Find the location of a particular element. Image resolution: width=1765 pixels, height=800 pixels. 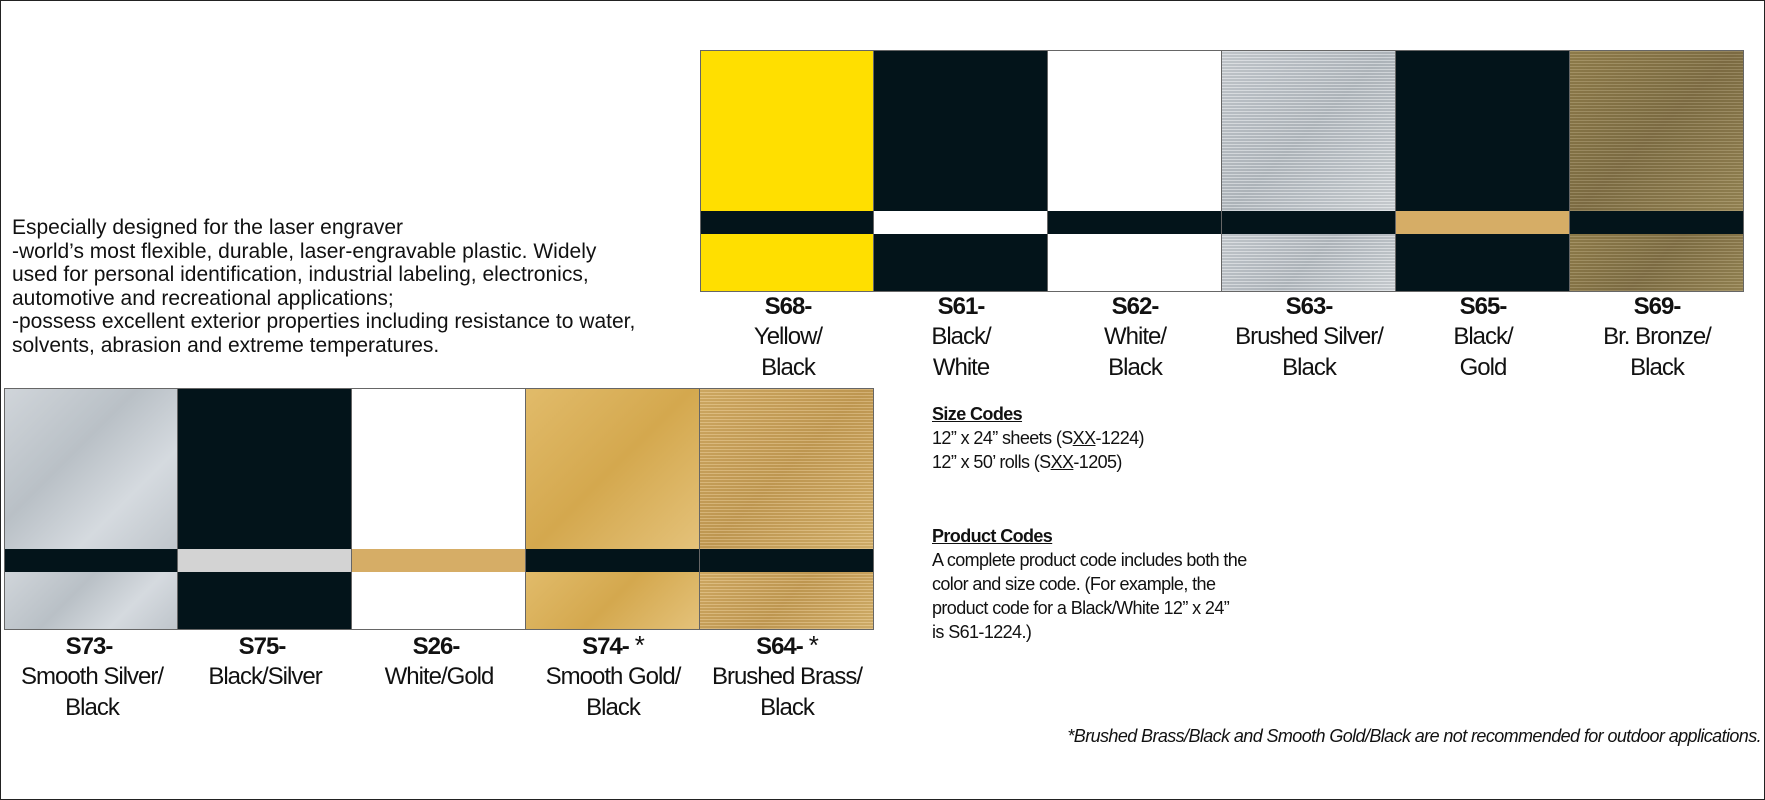

swatch-code-text: S74- is located at coordinates (606, 646).